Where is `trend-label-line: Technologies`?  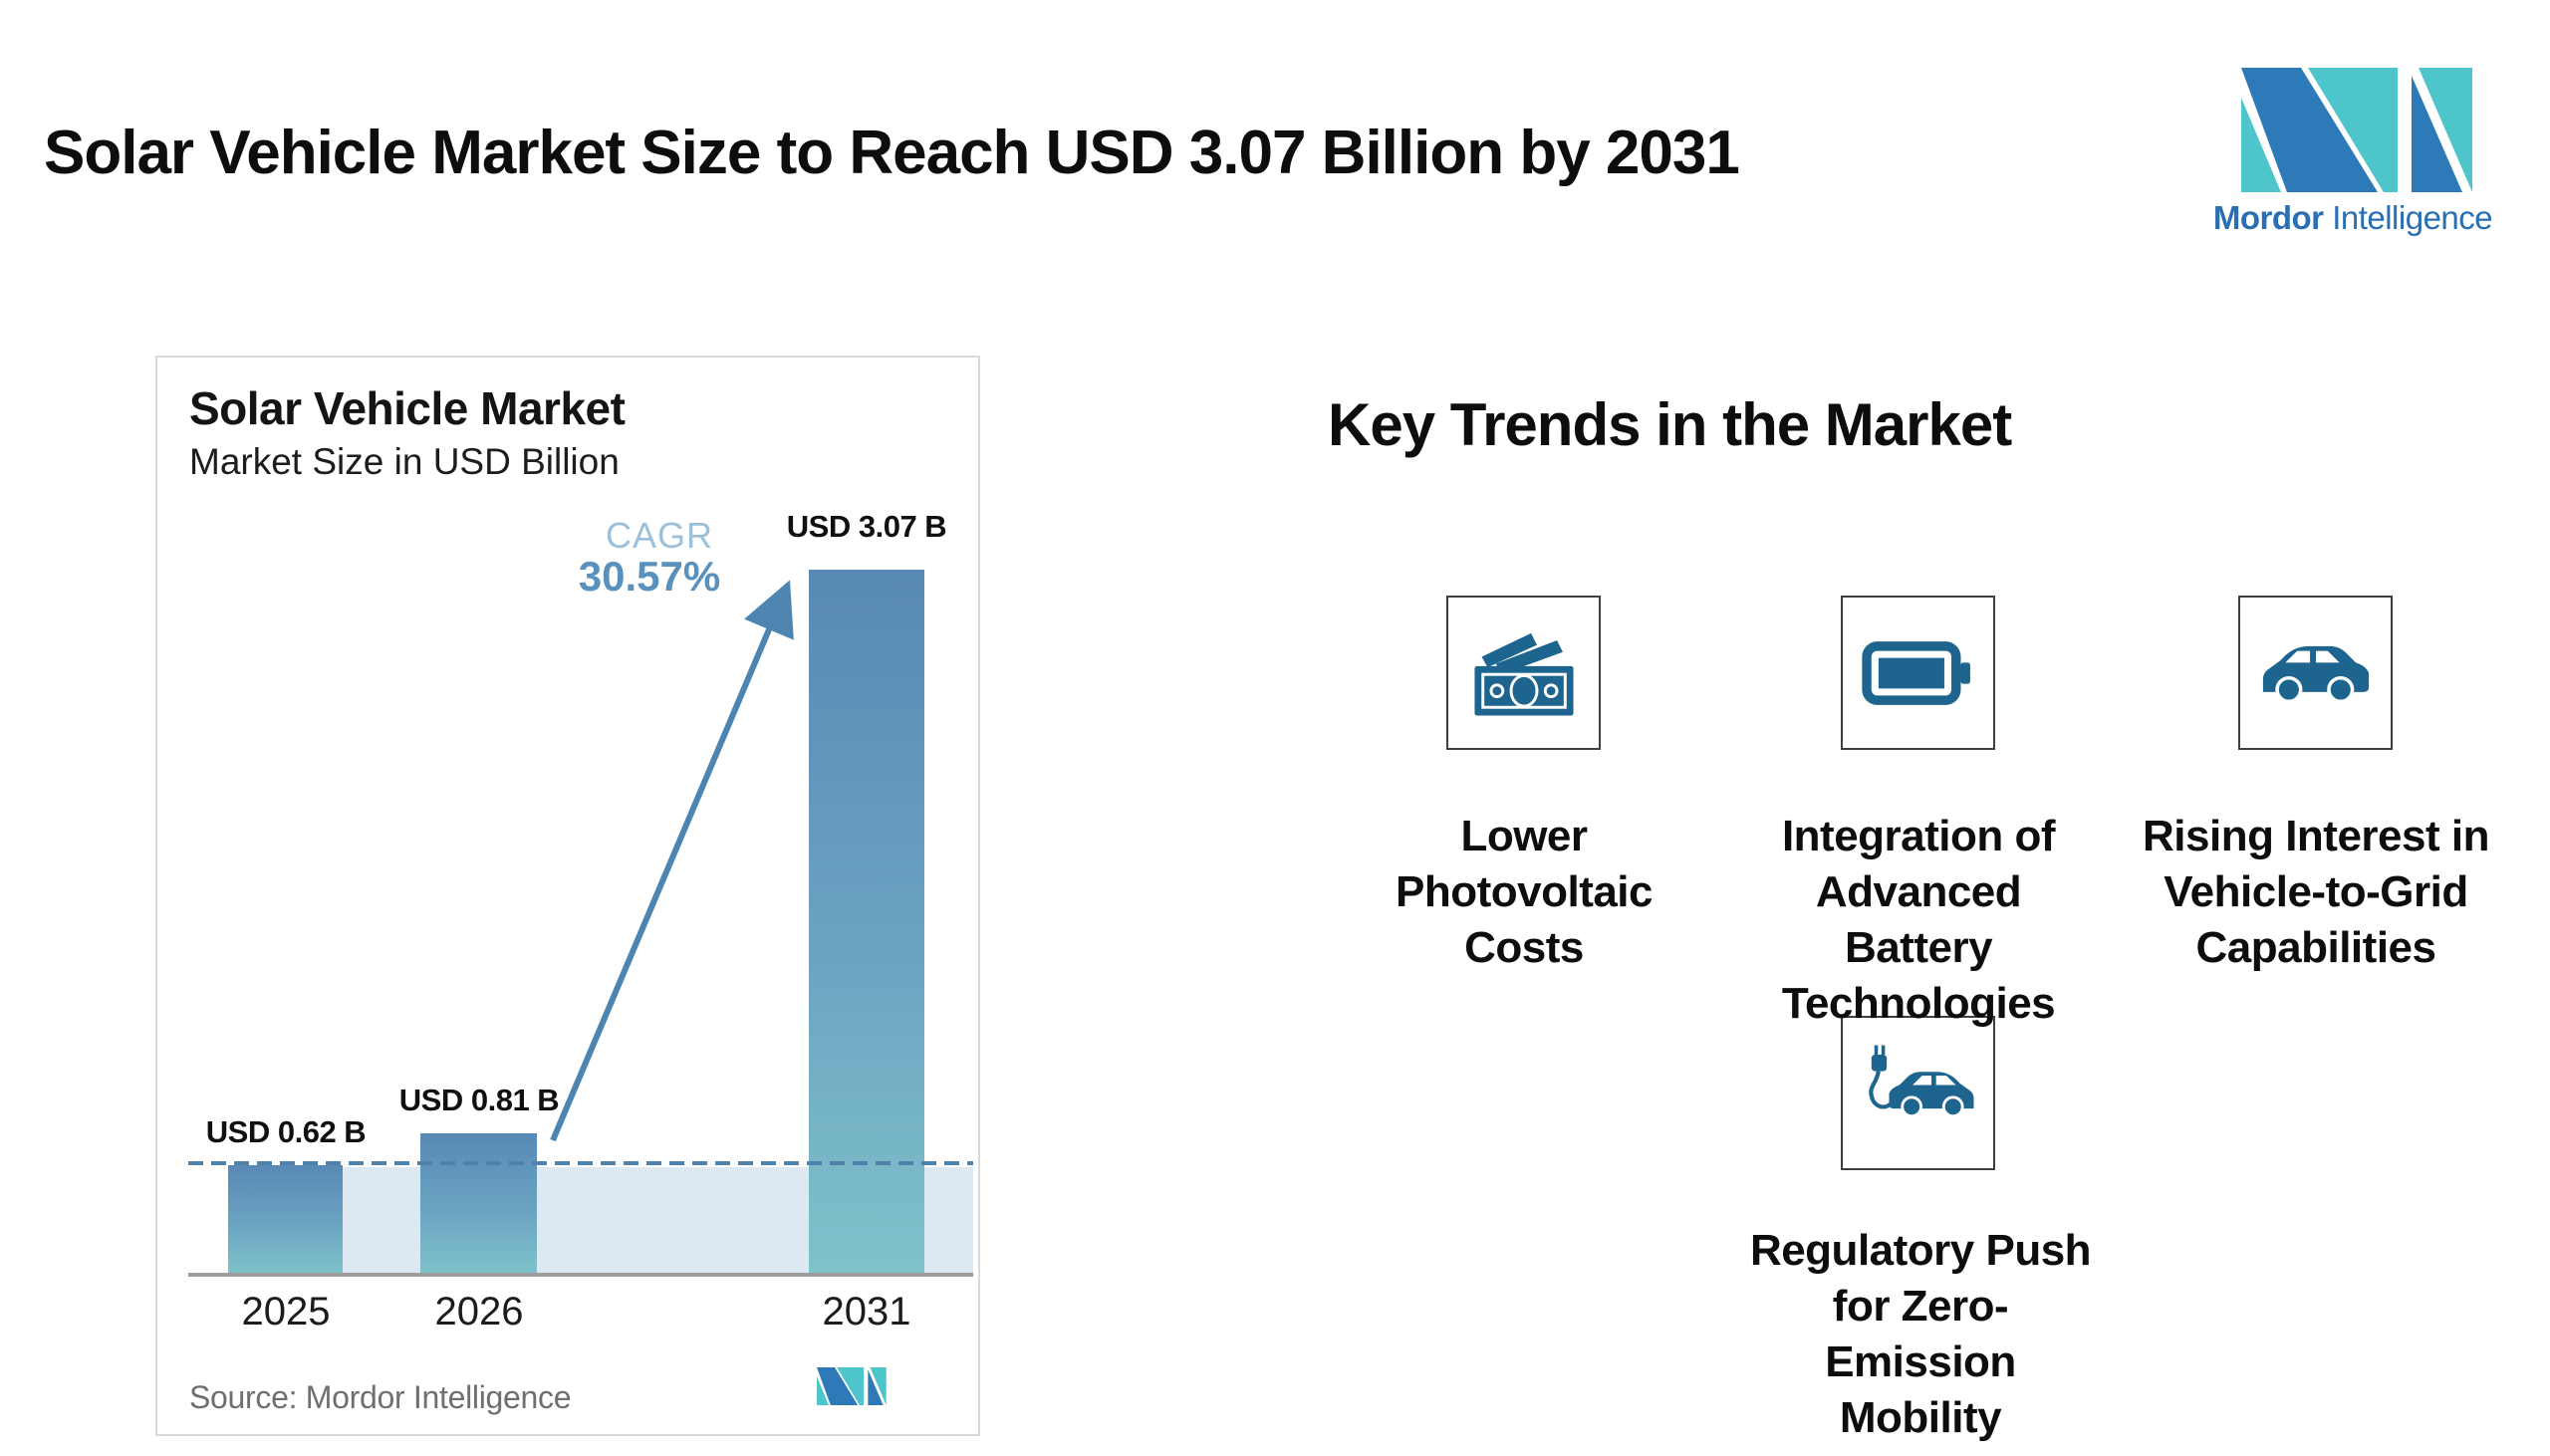 trend-label-line: Technologies is located at coordinates (1918, 1003).